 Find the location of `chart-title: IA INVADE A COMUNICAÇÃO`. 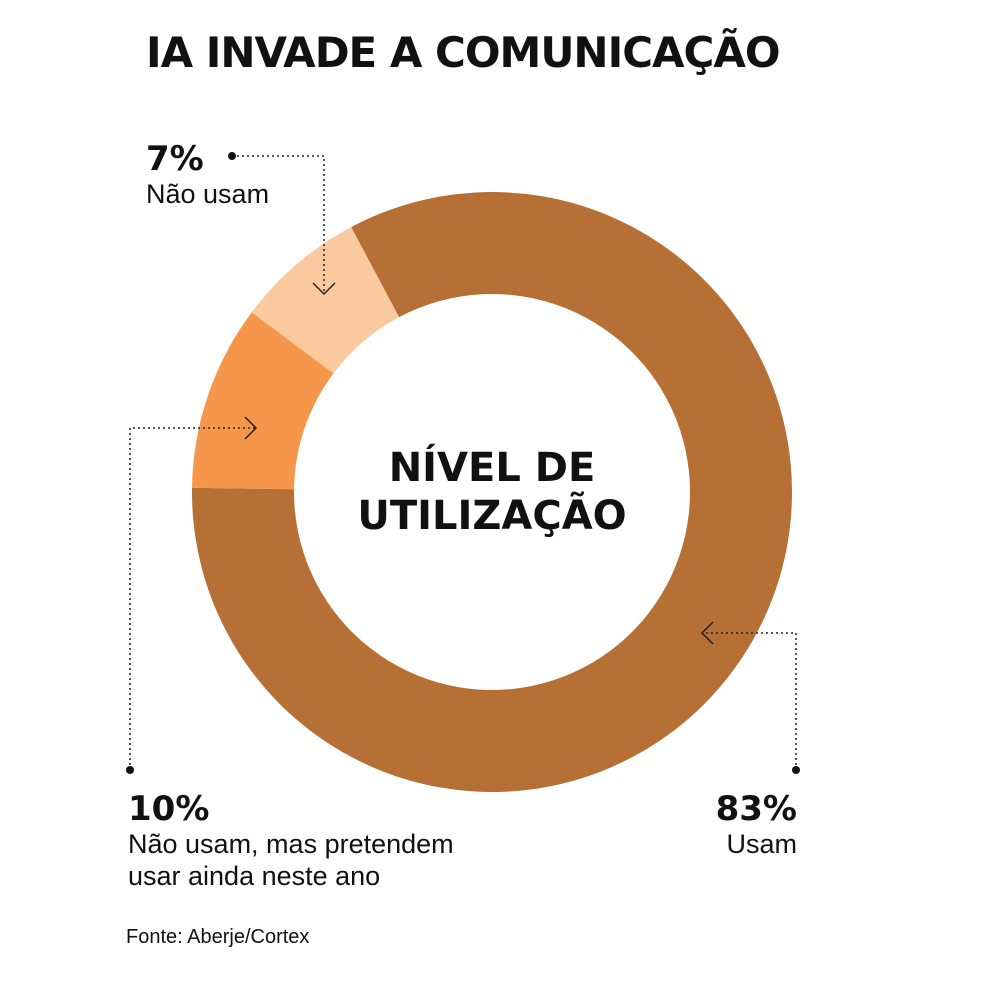

chart-title: IA INVADE A COMUNICAÇÃO is located at coordinates (463, 52).